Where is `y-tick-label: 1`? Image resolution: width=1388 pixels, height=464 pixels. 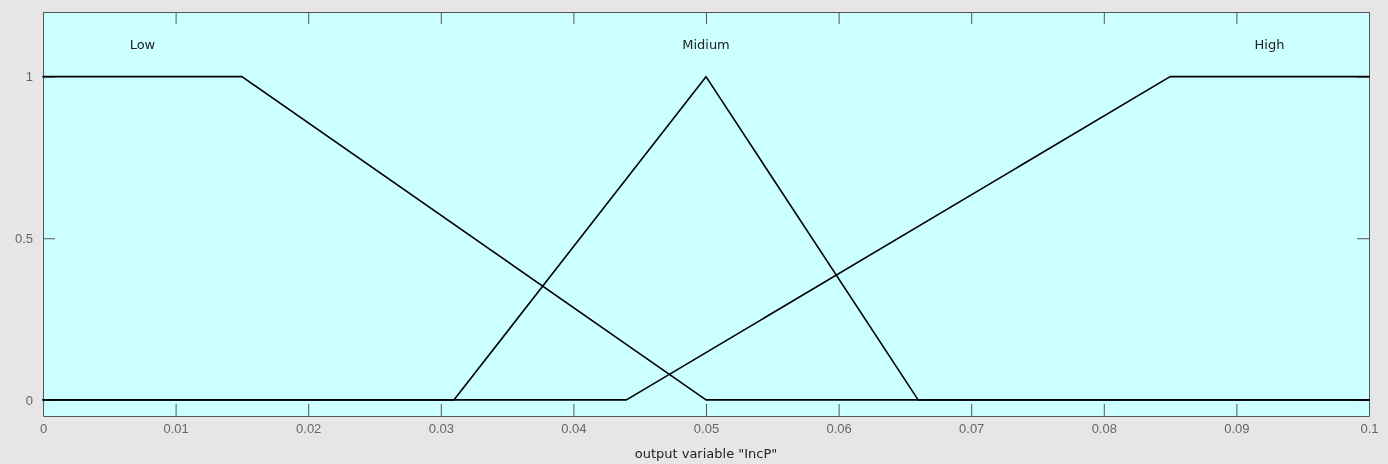 y-tick-label: 1 is located at coordinates (29, 77).